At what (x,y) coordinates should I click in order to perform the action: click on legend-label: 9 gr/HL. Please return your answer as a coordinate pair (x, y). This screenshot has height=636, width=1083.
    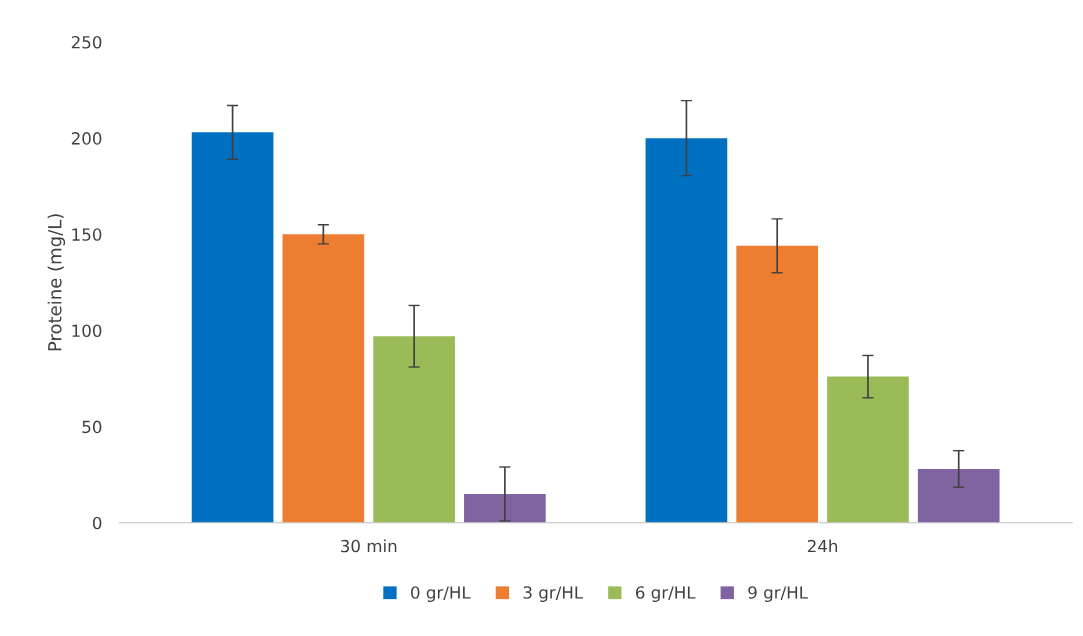
    Looking at the image, I should click on (778, 594).